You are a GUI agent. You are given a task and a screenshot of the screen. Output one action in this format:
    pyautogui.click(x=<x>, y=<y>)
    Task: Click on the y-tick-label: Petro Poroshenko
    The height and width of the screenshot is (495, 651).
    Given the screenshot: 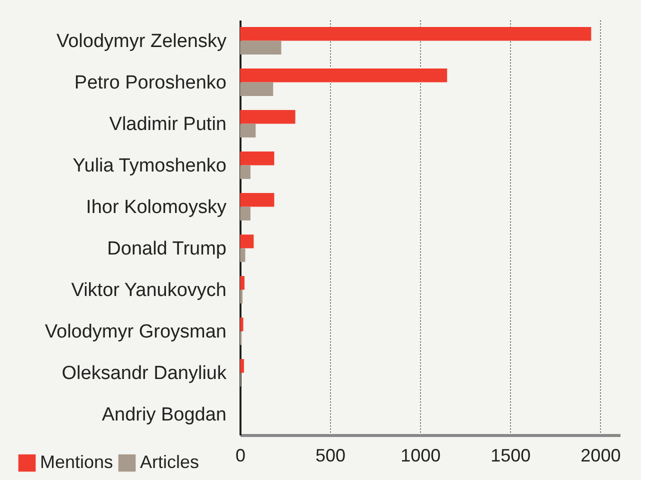 What is the action you would take?
    pyautogui.click(x=150, y=83)
    